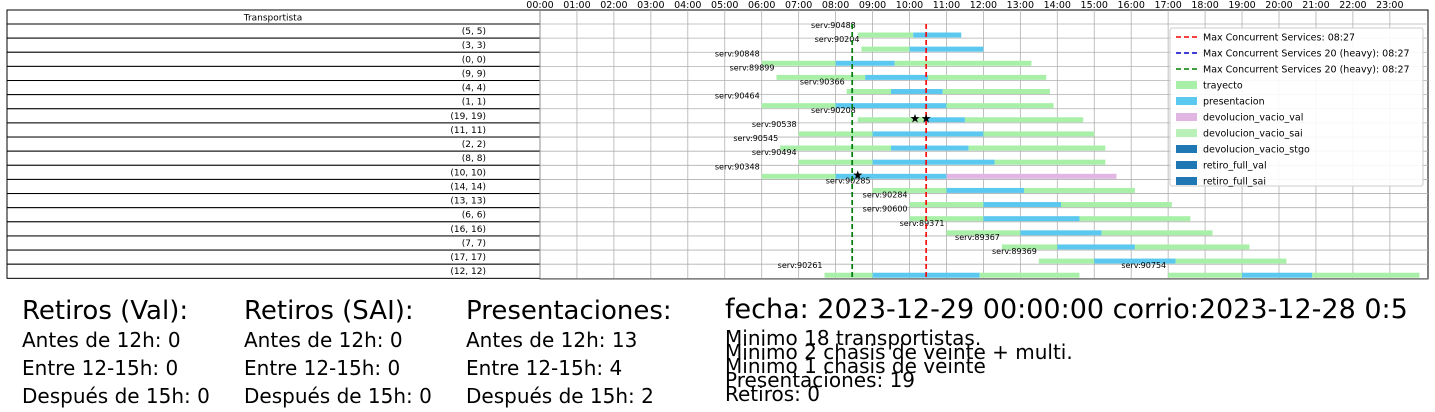  What do you see at coordinates (774, 152) in the screenshot?
I see `service-label: serv:90494` at bounding box center [774, 152].